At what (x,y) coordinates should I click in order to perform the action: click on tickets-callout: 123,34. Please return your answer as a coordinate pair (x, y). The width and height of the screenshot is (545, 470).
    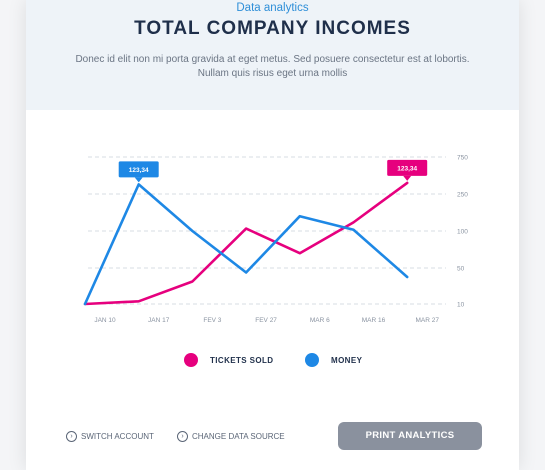
    Looking at the image, I should click on (407, 170).